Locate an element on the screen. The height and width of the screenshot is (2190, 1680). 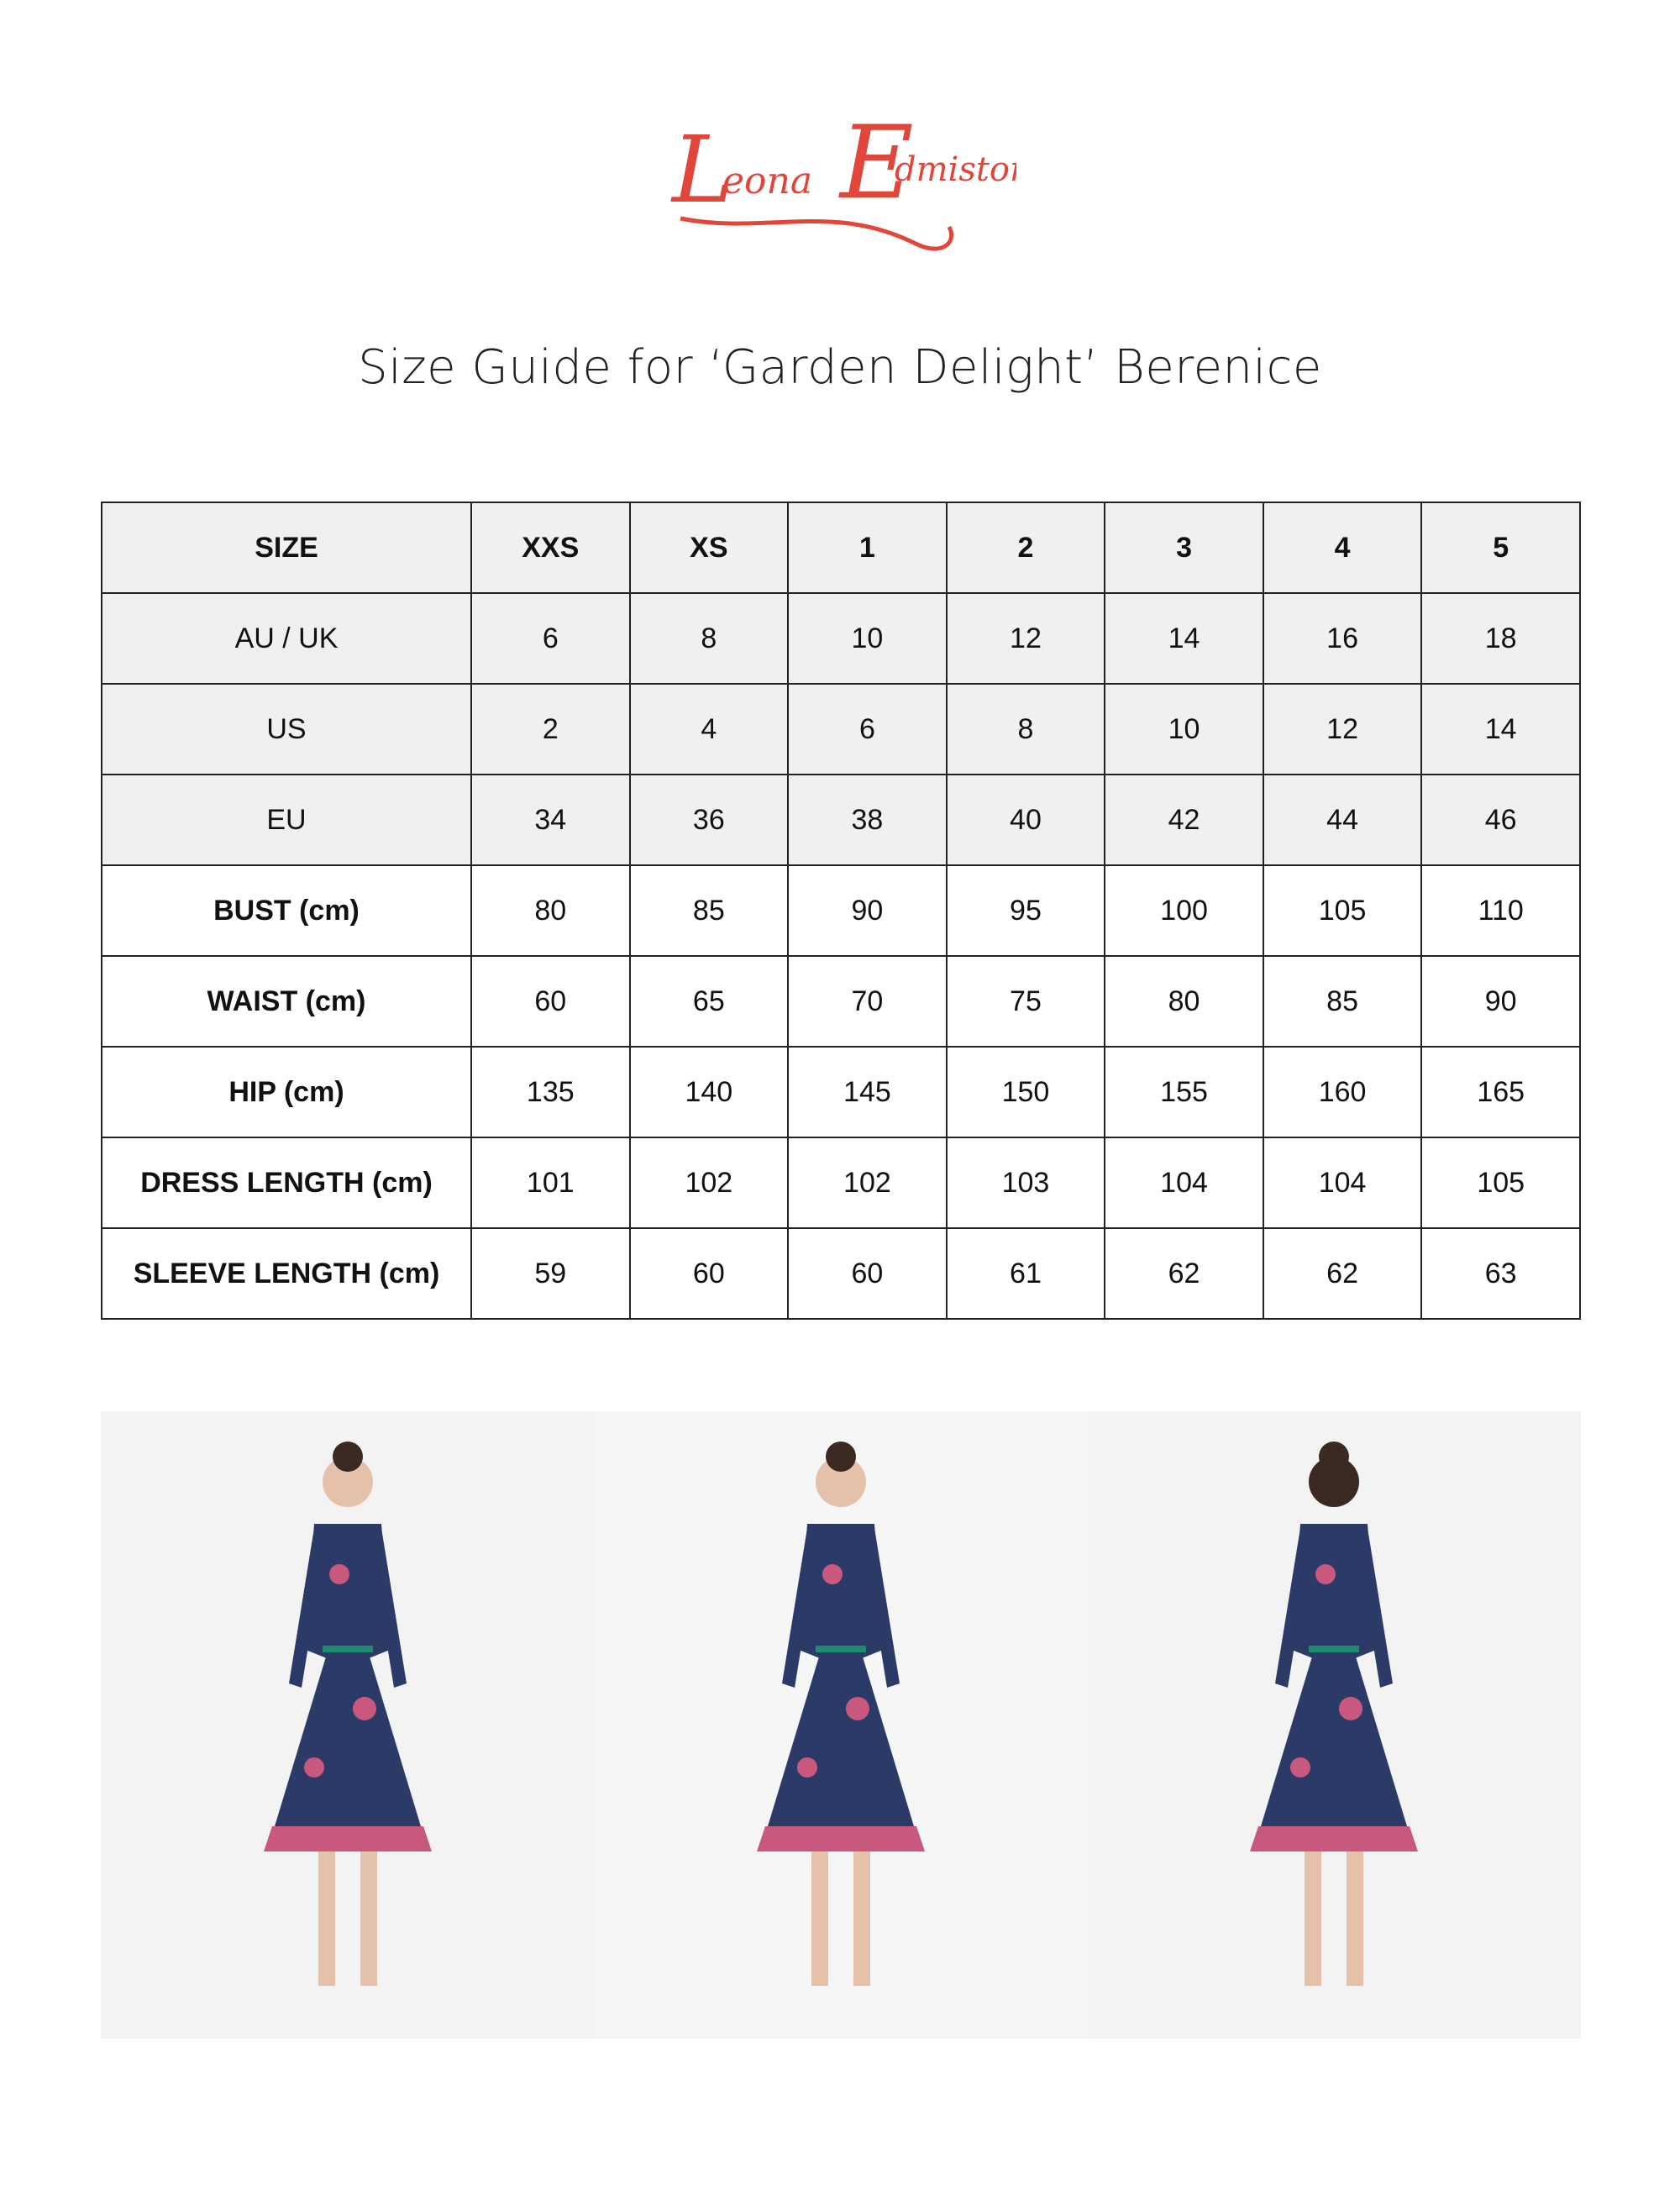
table-row: EU 34 36 38 40 42 44 46 is located at coordinates (841, 820).